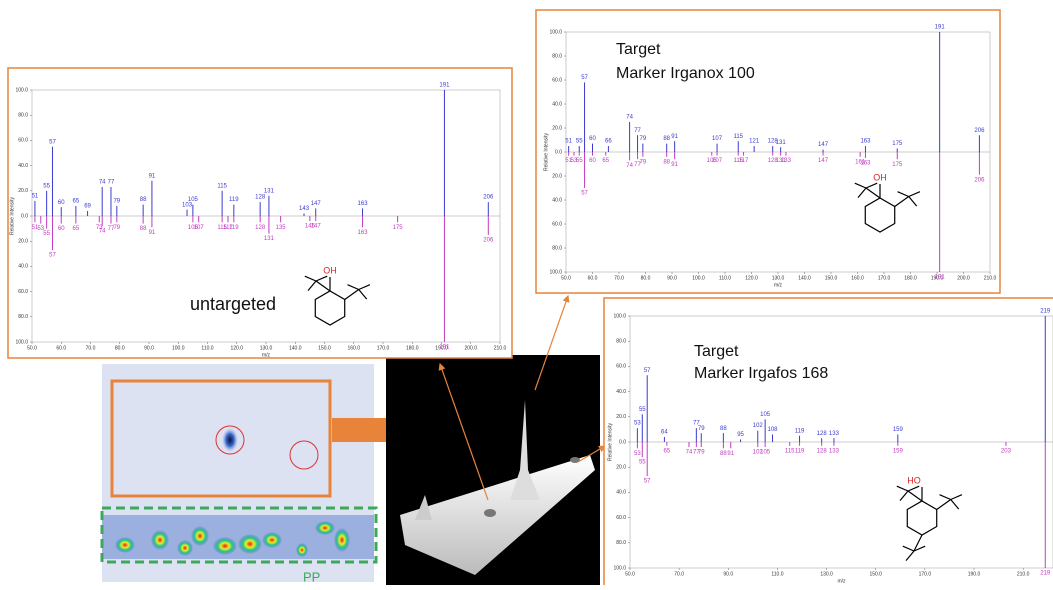 The height and width of the screenshot is (590, 1053). What do you see at coordinates (758, 426) in the screenshot?
I see `peak-label: 102` at bounding box center [758, 426].